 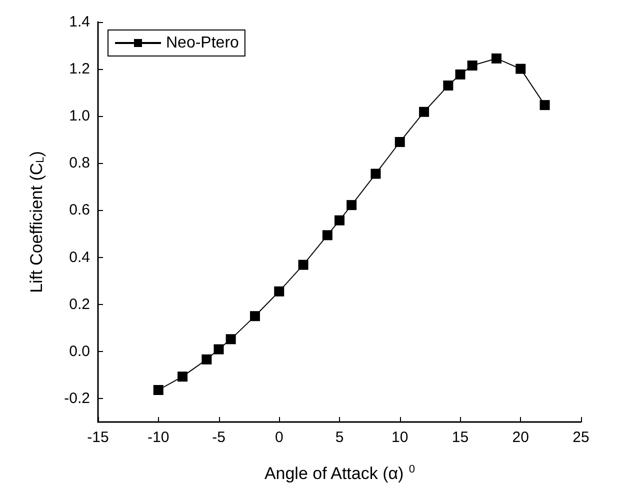 I want to click on y-tick-label: 0.0, so click(x=79, y=351).